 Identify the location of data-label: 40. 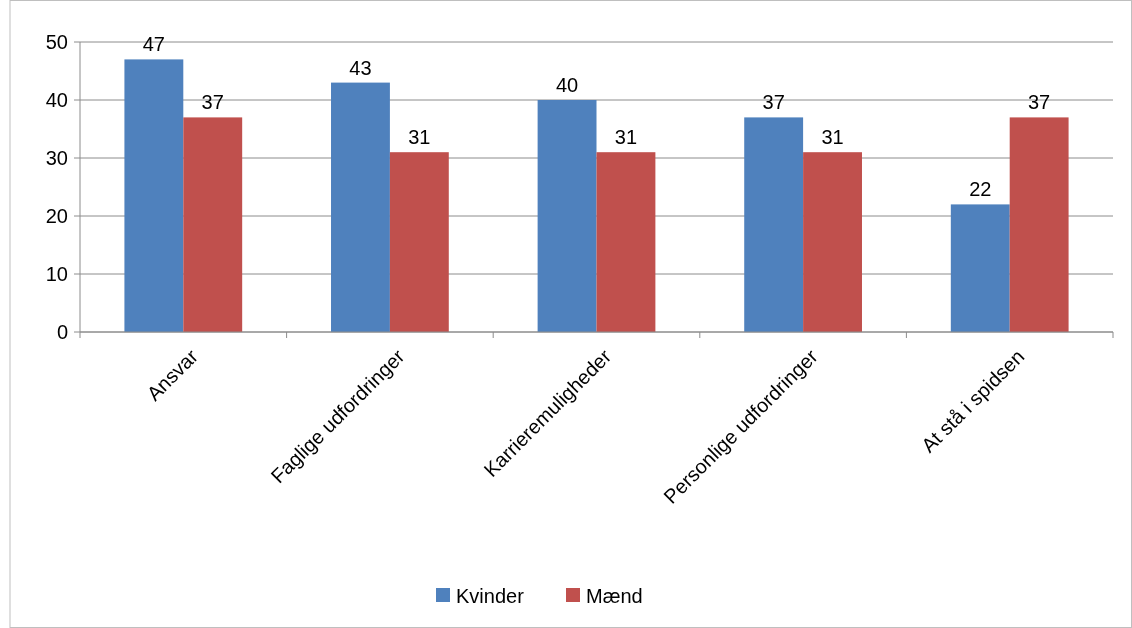
(567, 85).